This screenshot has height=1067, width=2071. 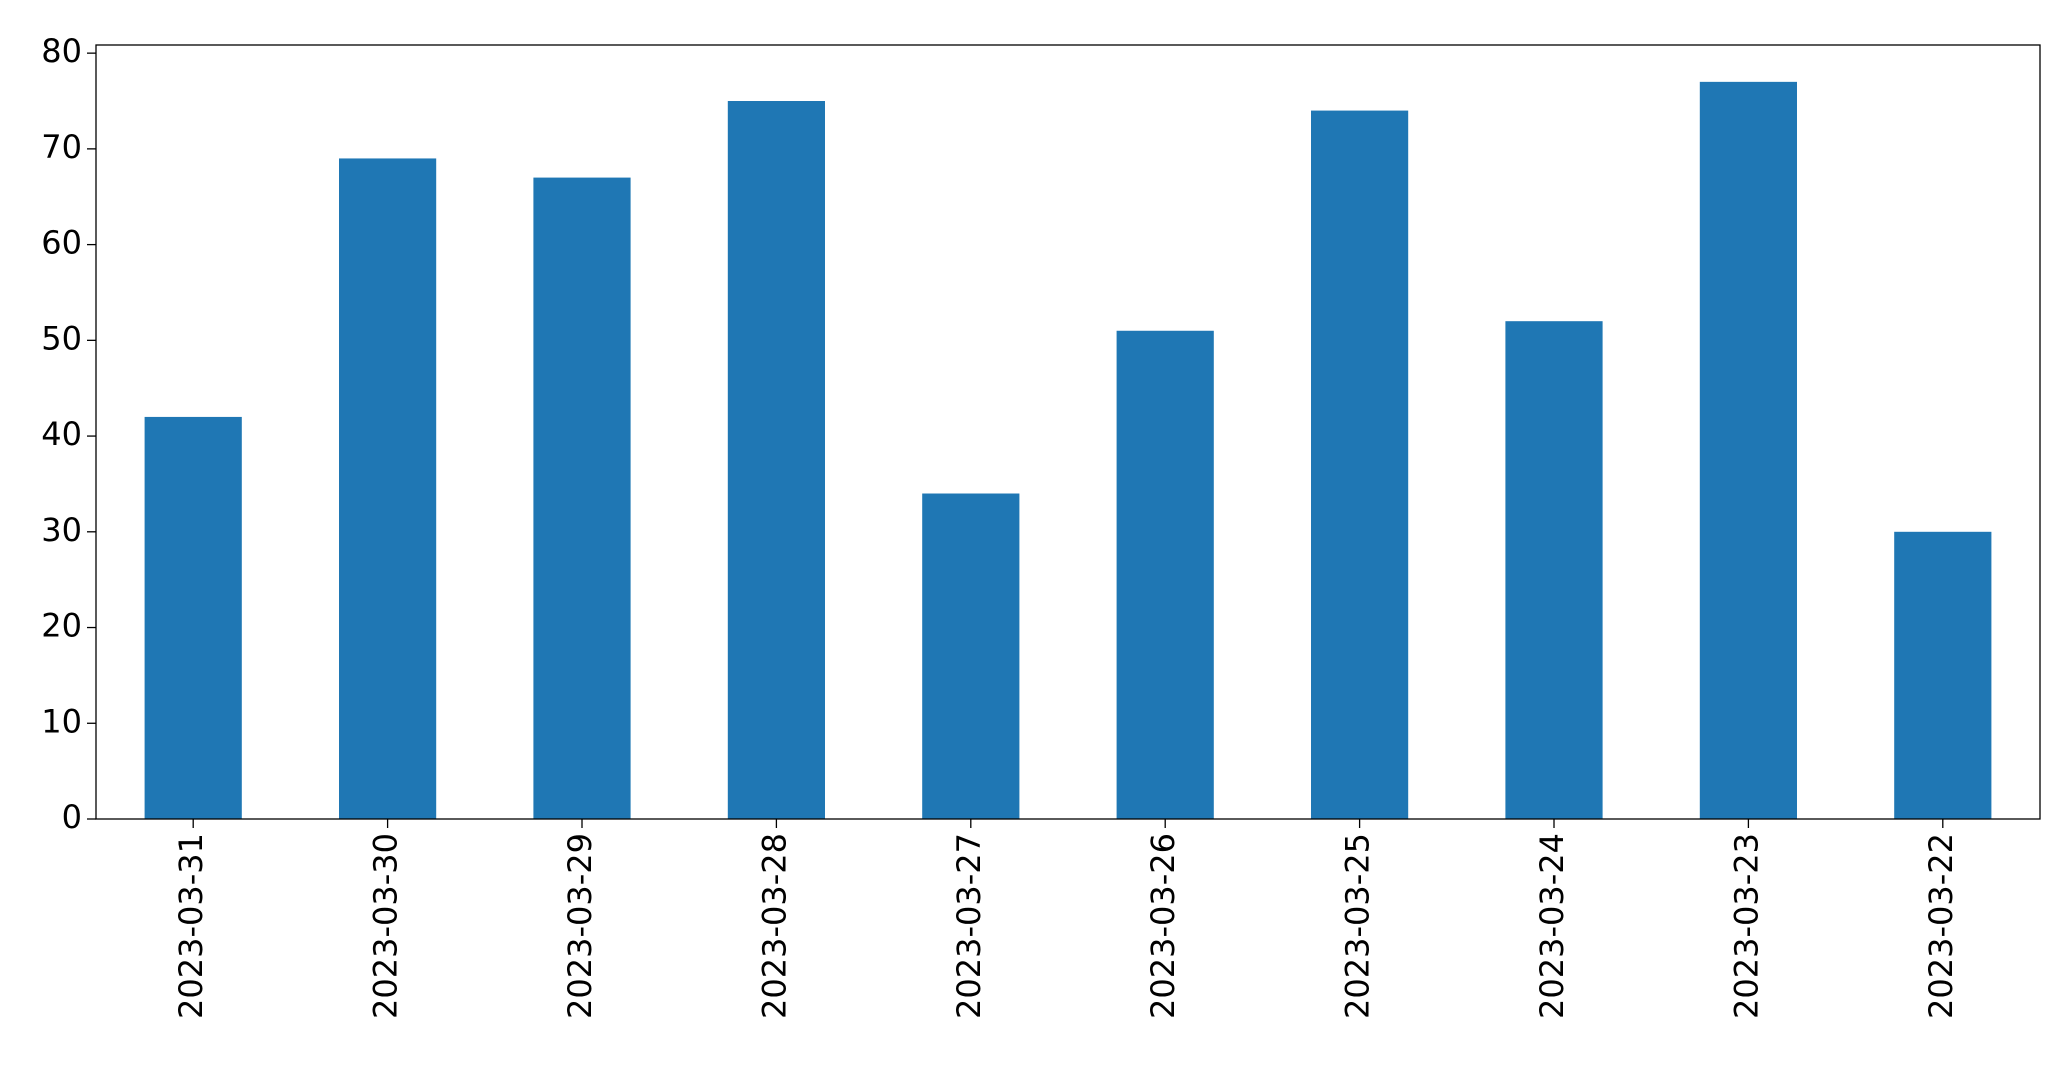 I want to click on y-tick-label: 30, so click(x=61, y=530).